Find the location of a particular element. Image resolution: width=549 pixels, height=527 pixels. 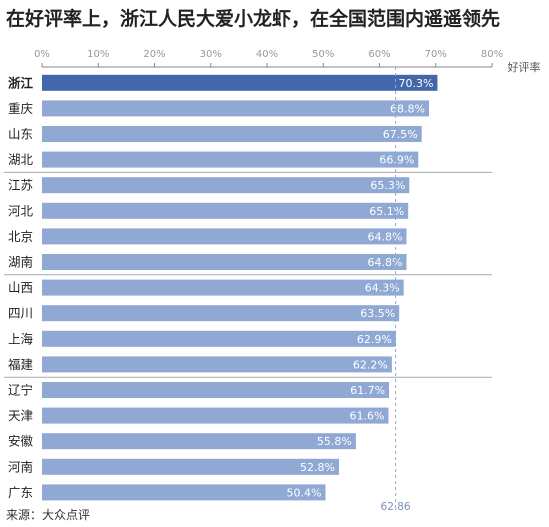

x-tick-label: 0% is located at coordinates (42, 54).